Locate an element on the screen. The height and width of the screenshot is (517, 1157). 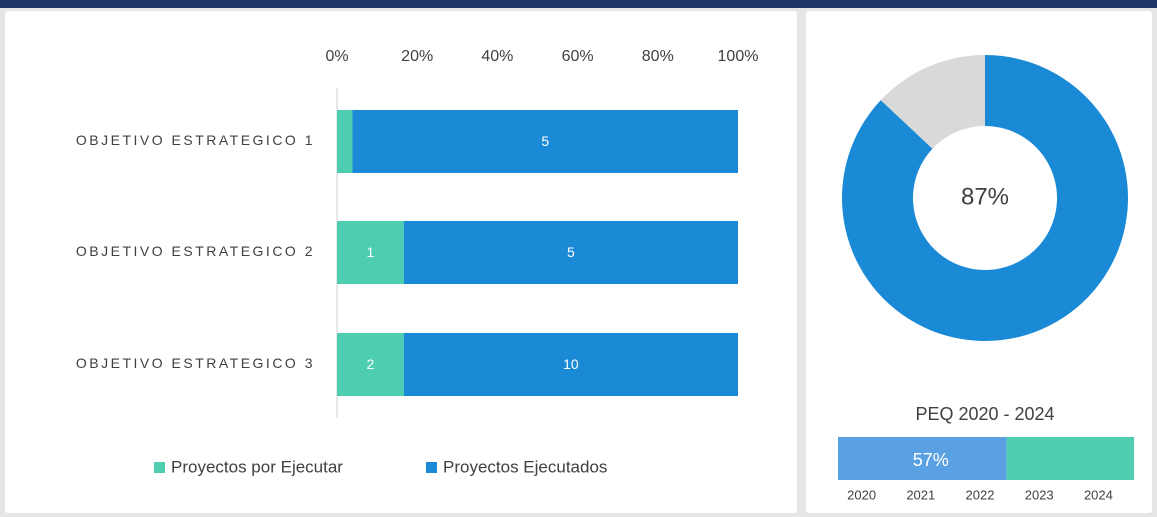
category-label: OBJETIVO ESTRATEGICO 1 is located at coordinates (195, 140).